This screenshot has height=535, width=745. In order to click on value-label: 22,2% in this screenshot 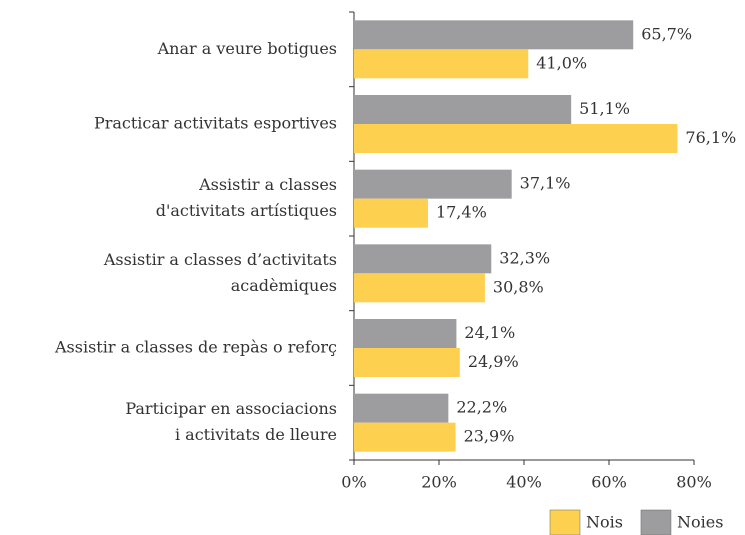, I will do `click(481, 407)`.